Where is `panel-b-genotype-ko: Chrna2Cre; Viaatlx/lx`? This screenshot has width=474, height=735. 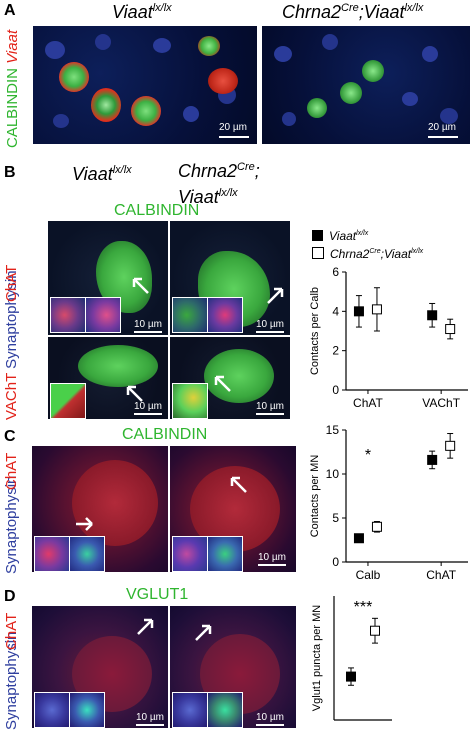 panel-b-genotype-ko: Chrna2Cre; Viaatlx/lx is located at coordinates (219, 182).